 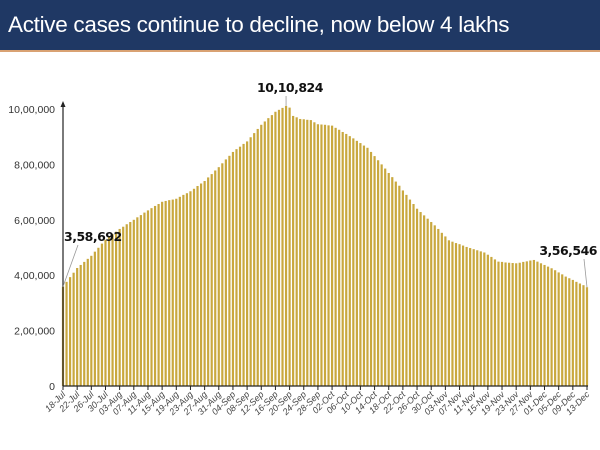 I want to click on annotation-leader-line, so click(x=585, y=273).